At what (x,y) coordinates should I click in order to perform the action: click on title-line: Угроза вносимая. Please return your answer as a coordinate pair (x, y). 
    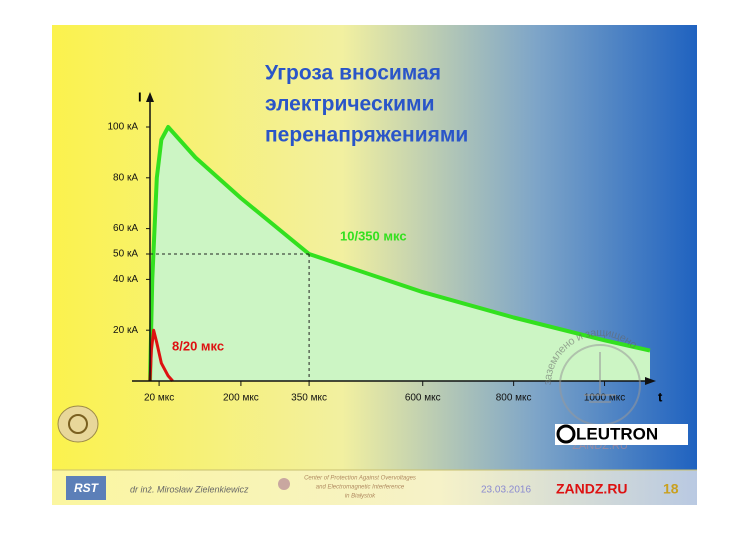
    Looking at the image, I should click on (353, 73).